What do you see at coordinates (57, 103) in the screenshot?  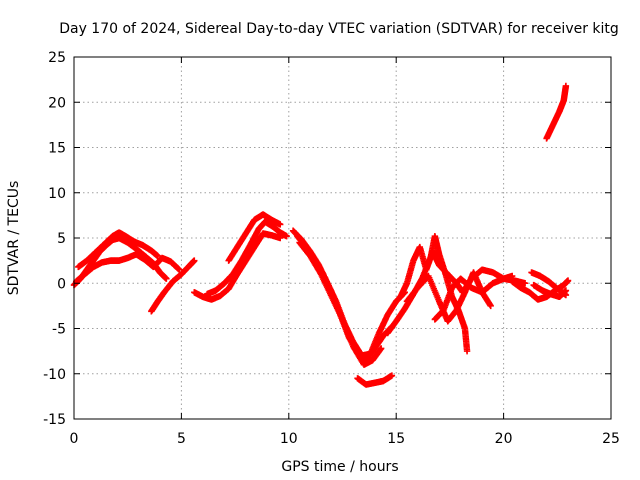 I see `y-tick-label: 20` at bounding box center [57, 103].